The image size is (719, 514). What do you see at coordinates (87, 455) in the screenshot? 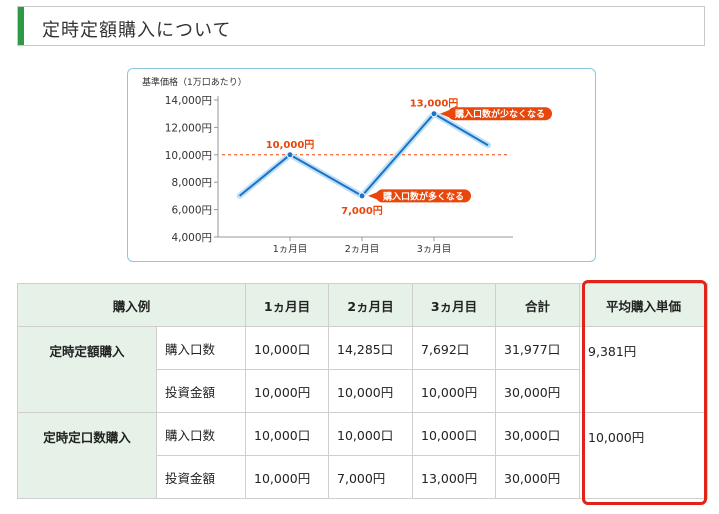
I see `group-fixed-units: 定時定口数購入` at bounding box center [87, 455].